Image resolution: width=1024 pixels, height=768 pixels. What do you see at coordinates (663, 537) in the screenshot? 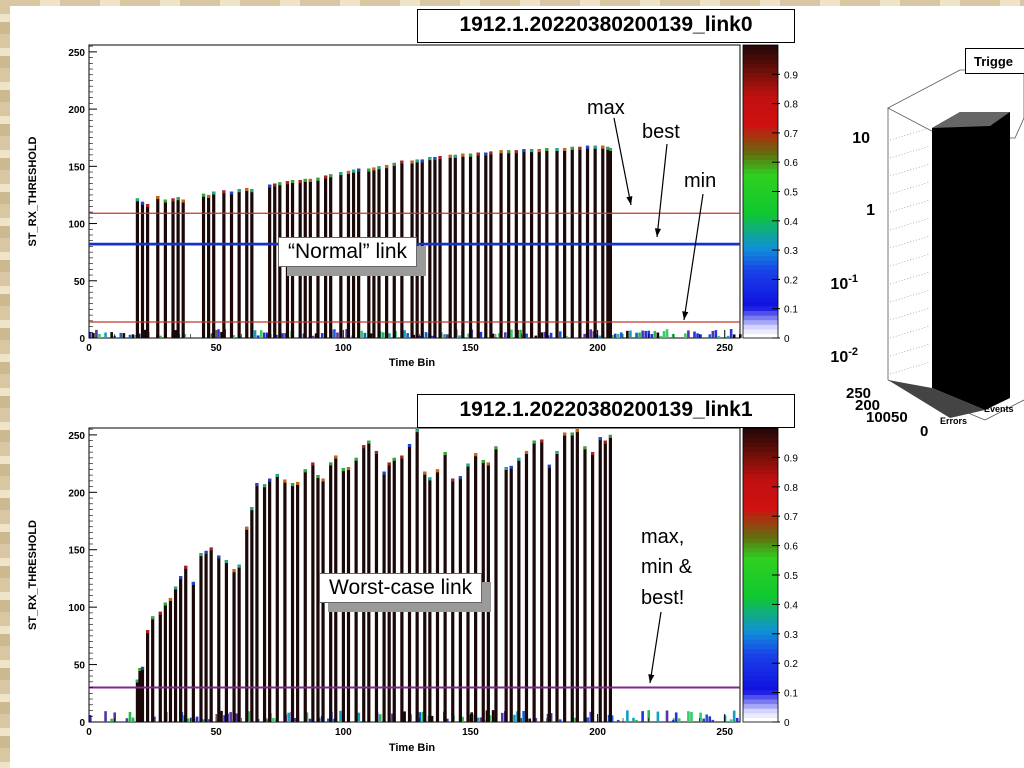
I see `annotation-max-comma: max,` at bounding box center [663, 537].